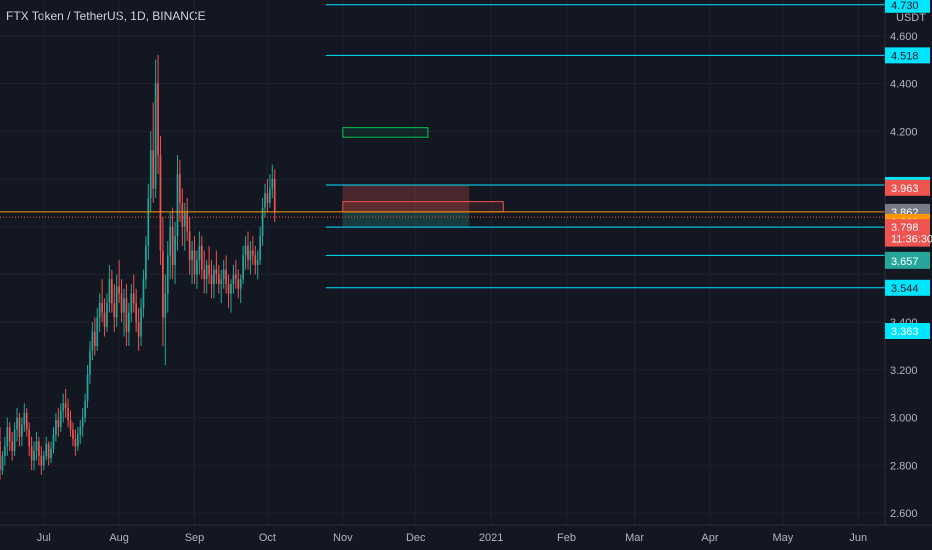  What do you see at coordinates (905, 262) in the screenshot?
I see `price-badge: 3.657` at bounding box center [905, 262].